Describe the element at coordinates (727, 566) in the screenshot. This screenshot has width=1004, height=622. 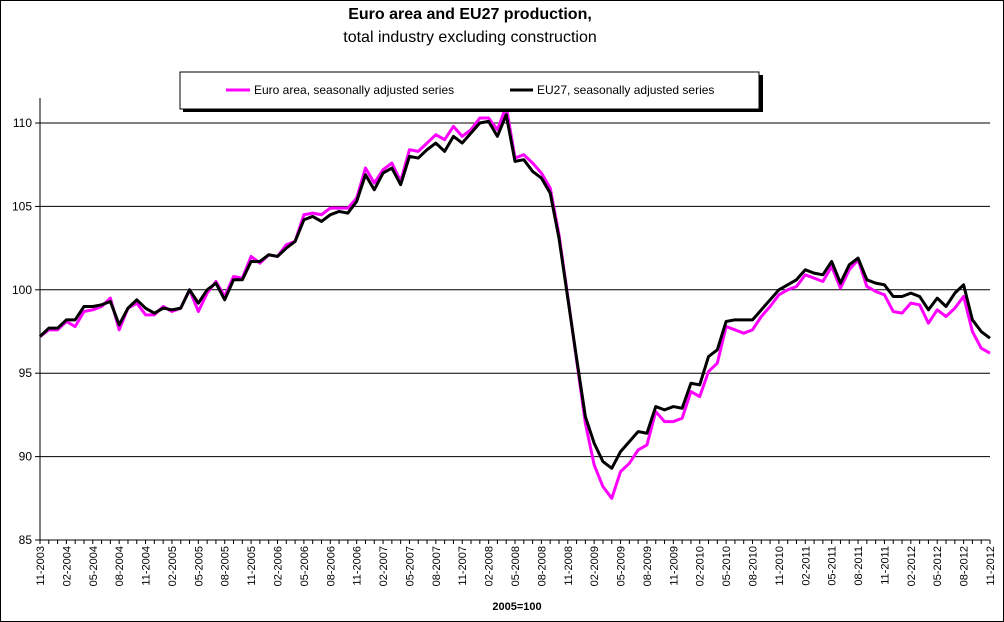
I see `x-tick-label: 05-2010` at that location.